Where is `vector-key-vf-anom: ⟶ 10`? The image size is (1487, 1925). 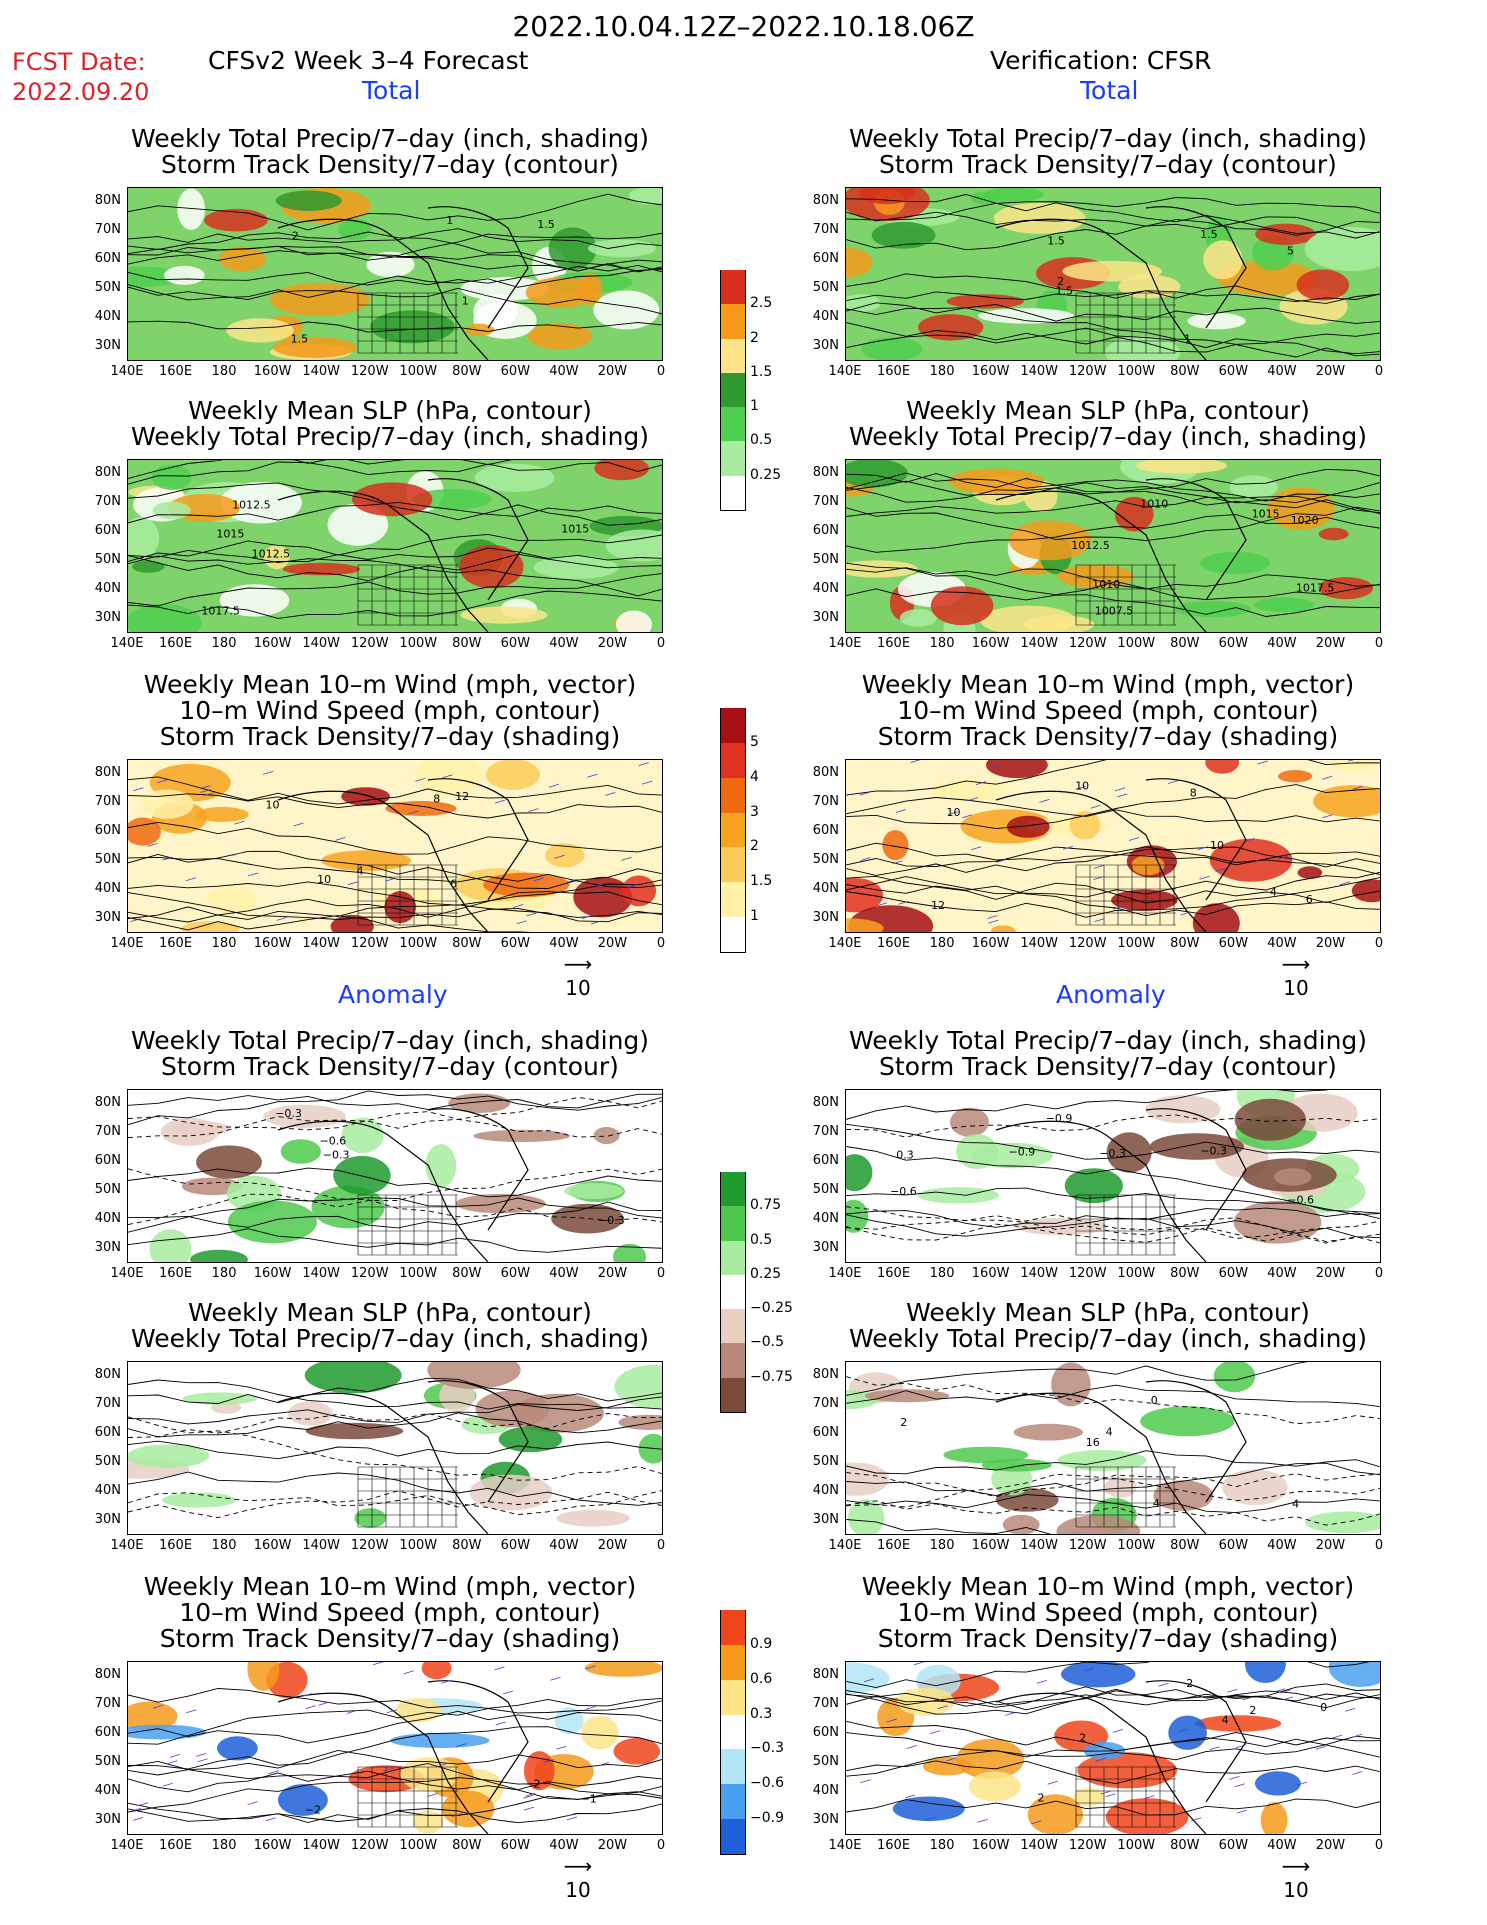 vector-key-vf-anom: ⟶ 10 is located at coordinates (1296, 1878).